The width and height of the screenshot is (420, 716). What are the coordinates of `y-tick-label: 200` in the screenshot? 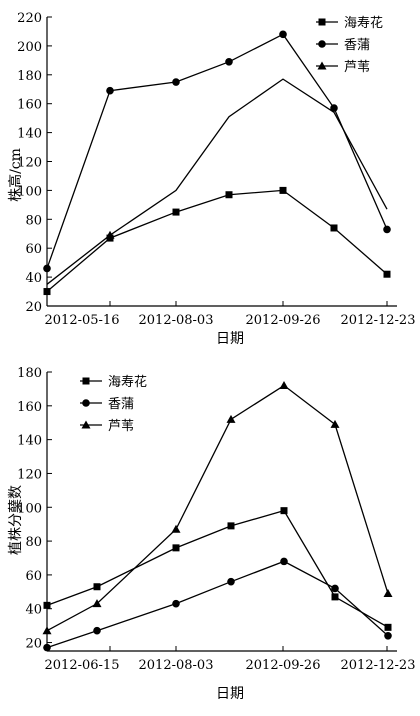 It's located at (29, 47).